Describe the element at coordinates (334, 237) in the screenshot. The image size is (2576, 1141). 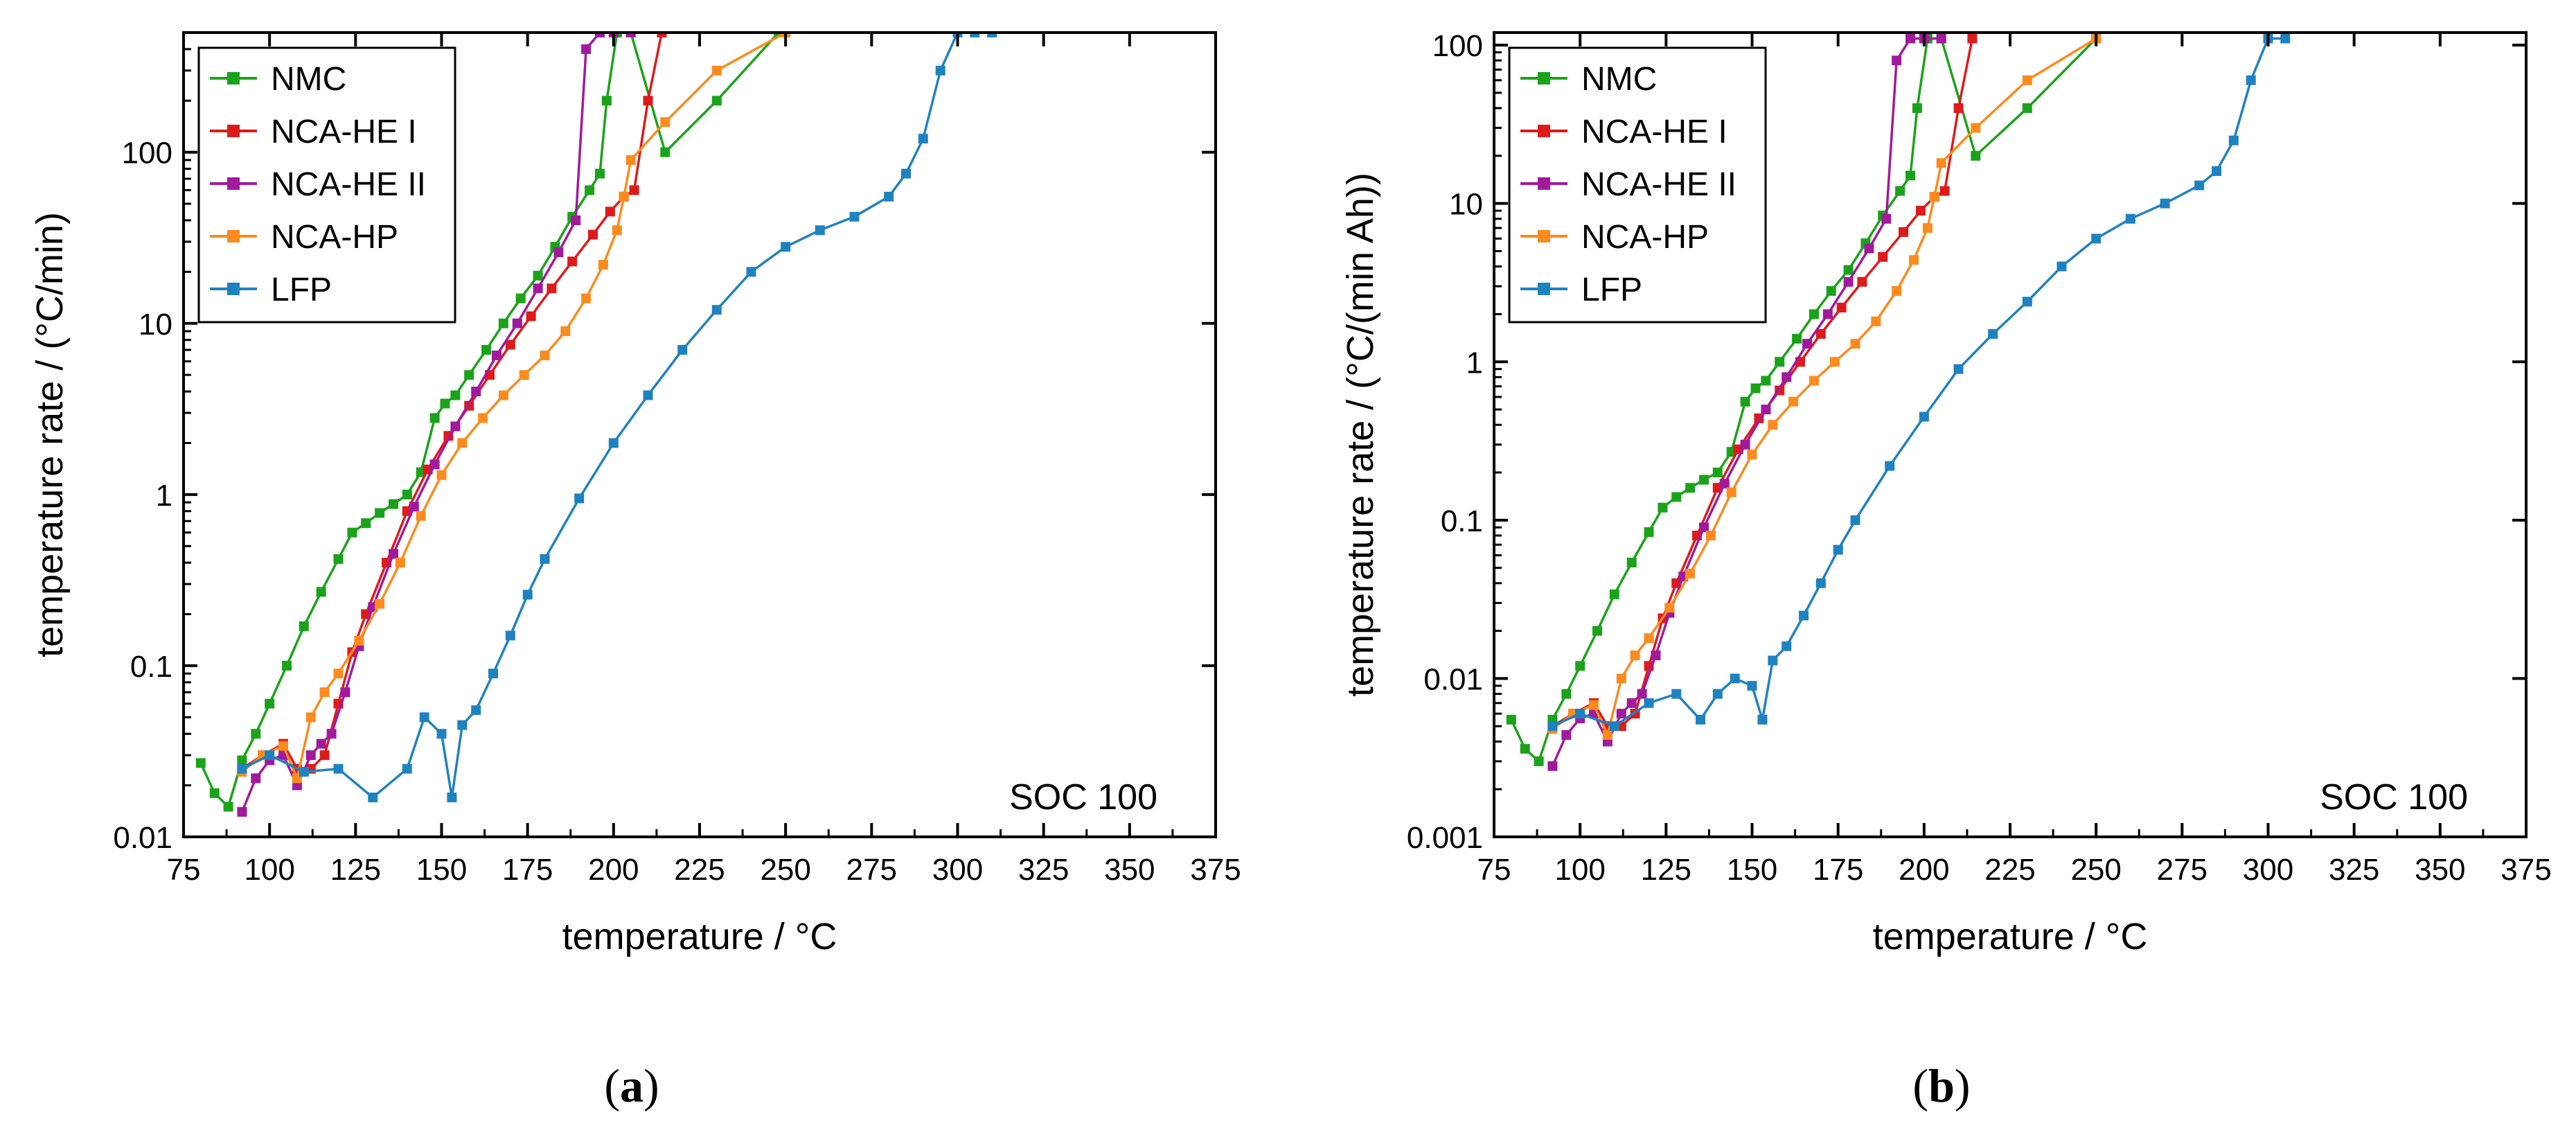
I see `legend-label: NCA-HP` at that location.